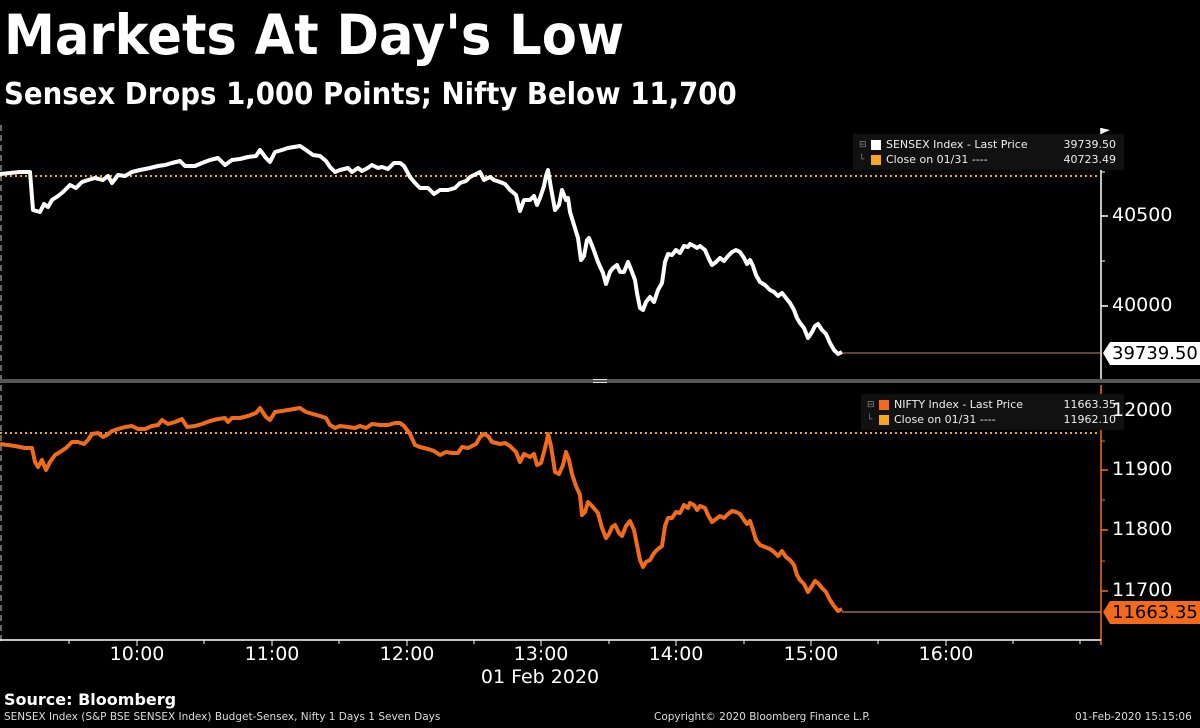  I want to click on x-axis-date-label: 01 Feb 2020, so click(540, 677).